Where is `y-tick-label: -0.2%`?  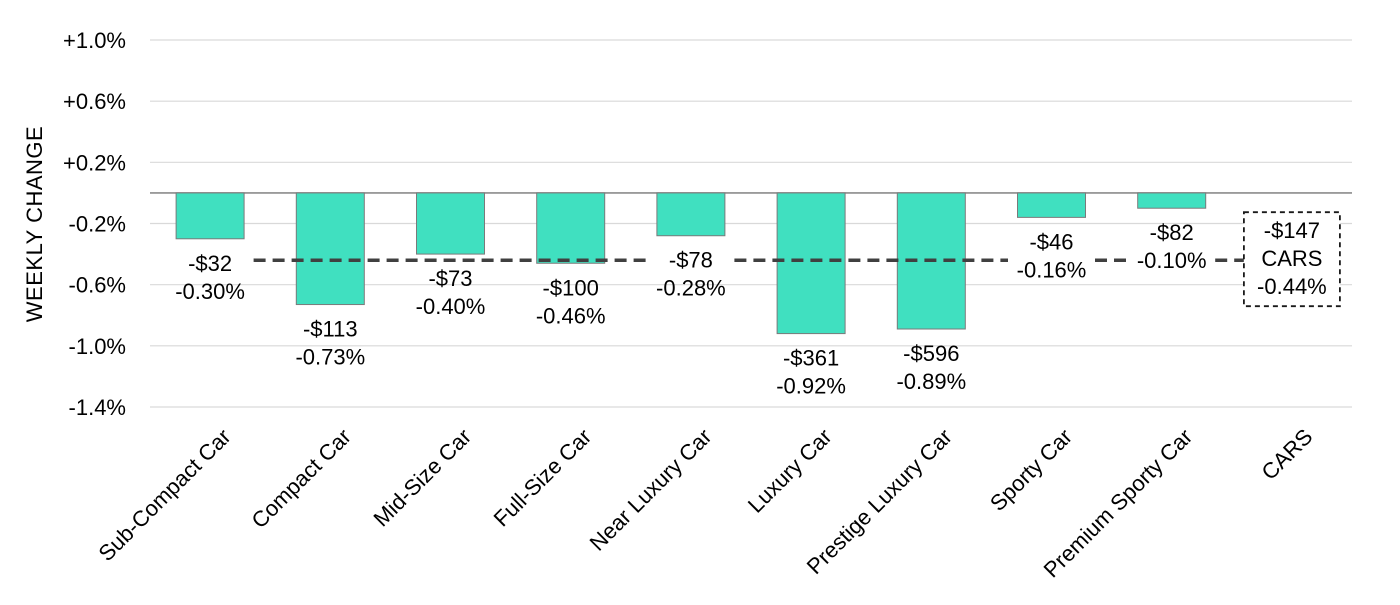
y-tick-label: -0.2% is located at coordinates (97, 224).